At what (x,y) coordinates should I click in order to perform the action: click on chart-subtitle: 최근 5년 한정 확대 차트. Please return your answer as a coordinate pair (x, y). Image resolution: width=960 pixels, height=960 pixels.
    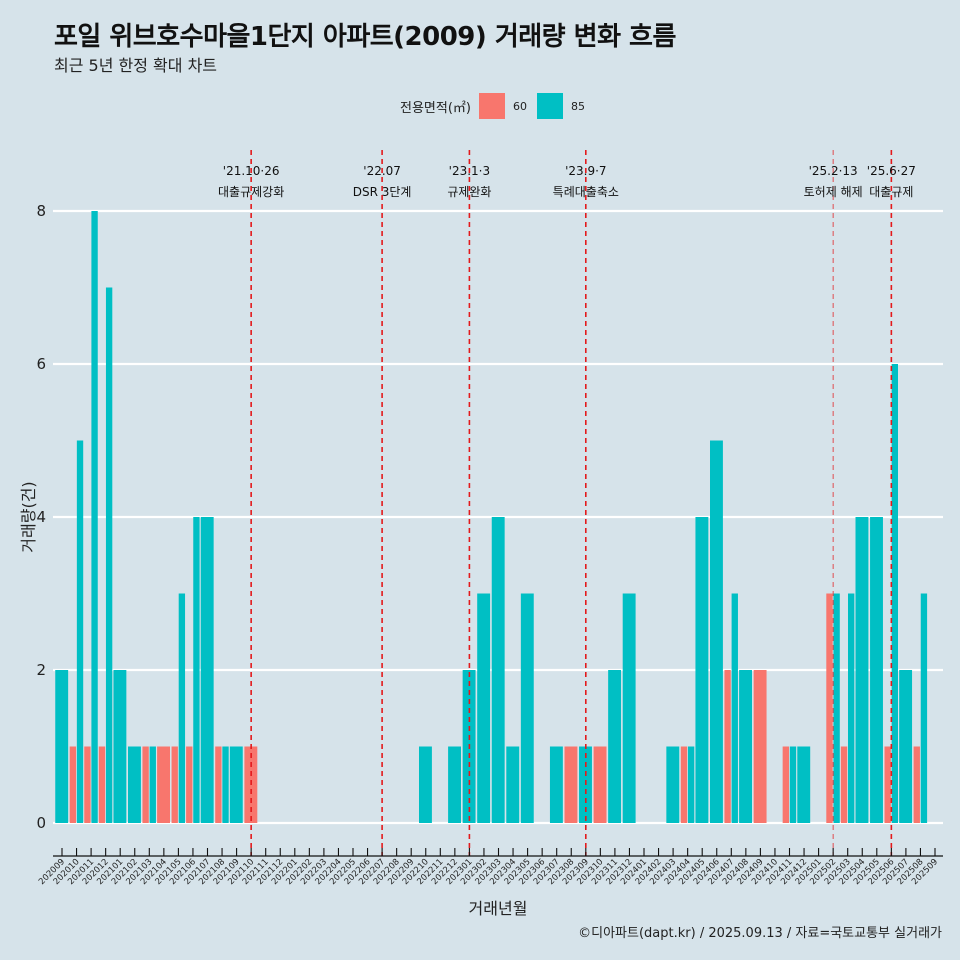
    Looking at the image, I should click on (136, 65).